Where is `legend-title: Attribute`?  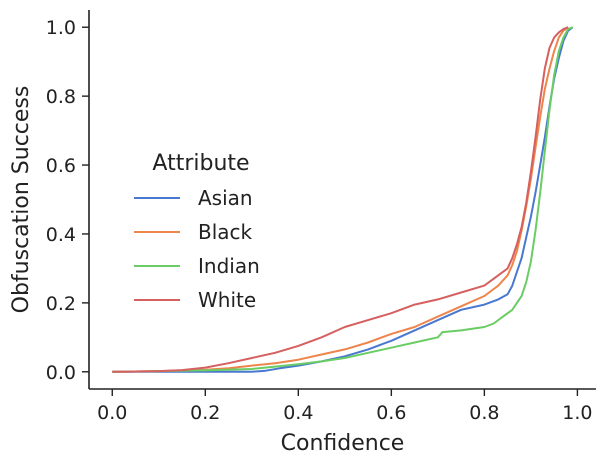
legend-title: Attribute is located at coordinates (200, 163).